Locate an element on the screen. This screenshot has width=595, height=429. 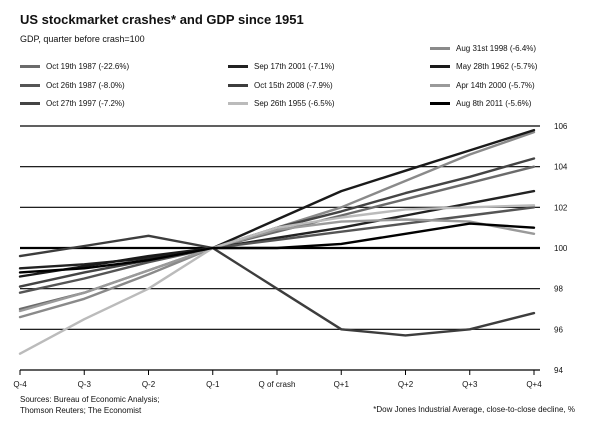
legend-item: Apr 14th 2000 (-5.7%) is located at coordinates (482, 85).